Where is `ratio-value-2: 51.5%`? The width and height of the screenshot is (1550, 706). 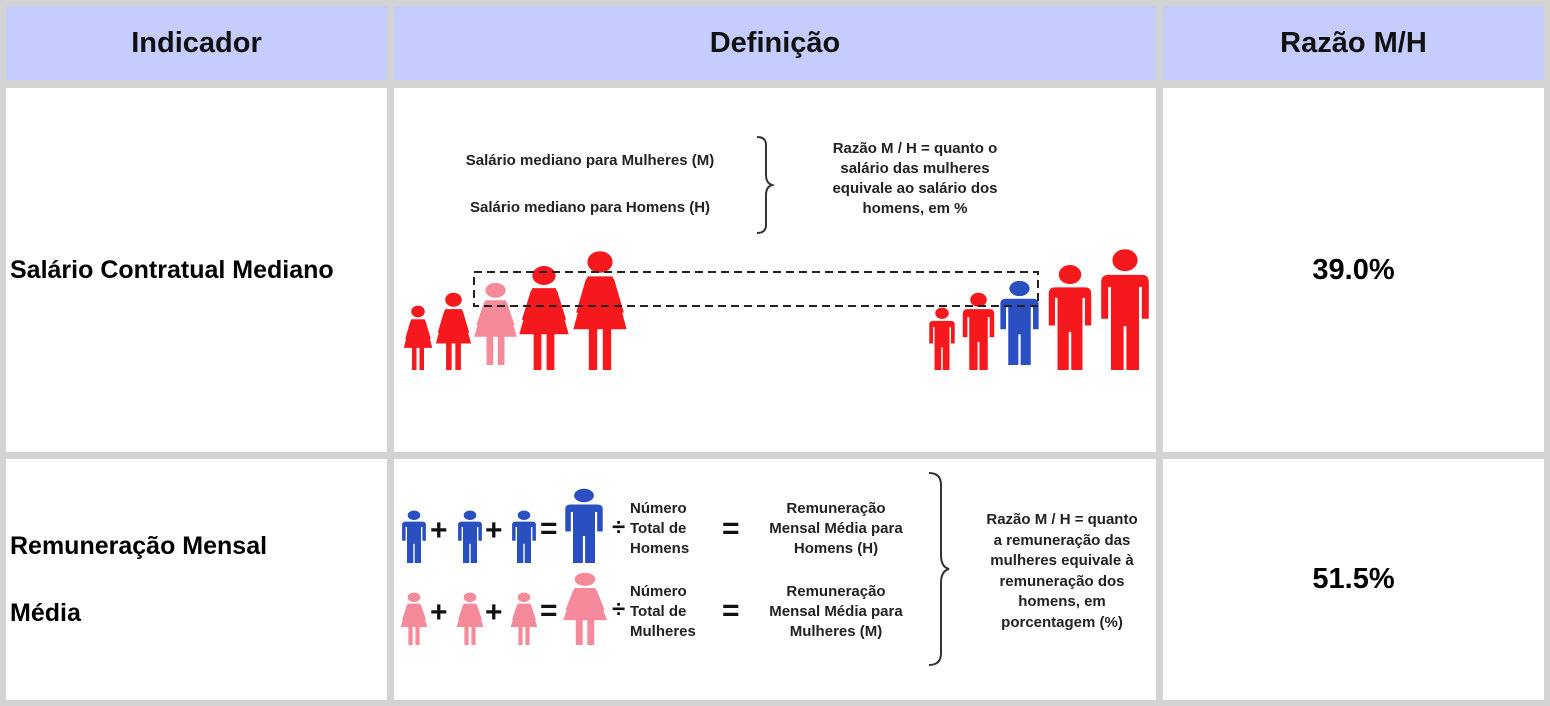
ratio-value-2: 51.5% is located at coordinates (1353, 579).